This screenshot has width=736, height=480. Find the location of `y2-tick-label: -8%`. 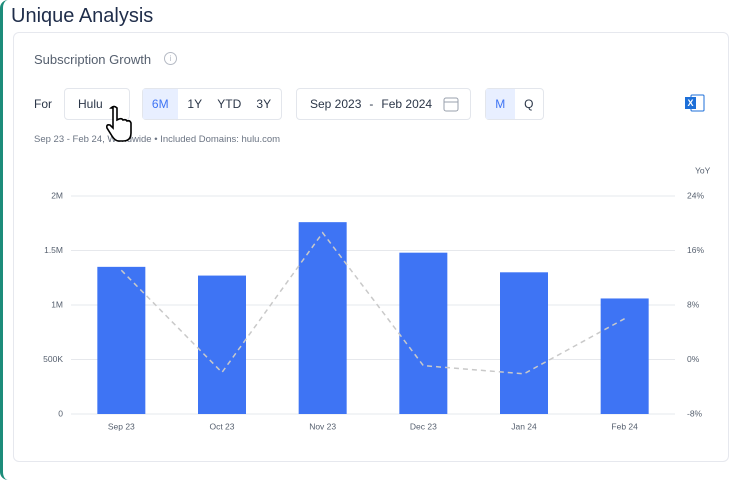

y2-tick-label: -8% is located at coordinates (695, 413).